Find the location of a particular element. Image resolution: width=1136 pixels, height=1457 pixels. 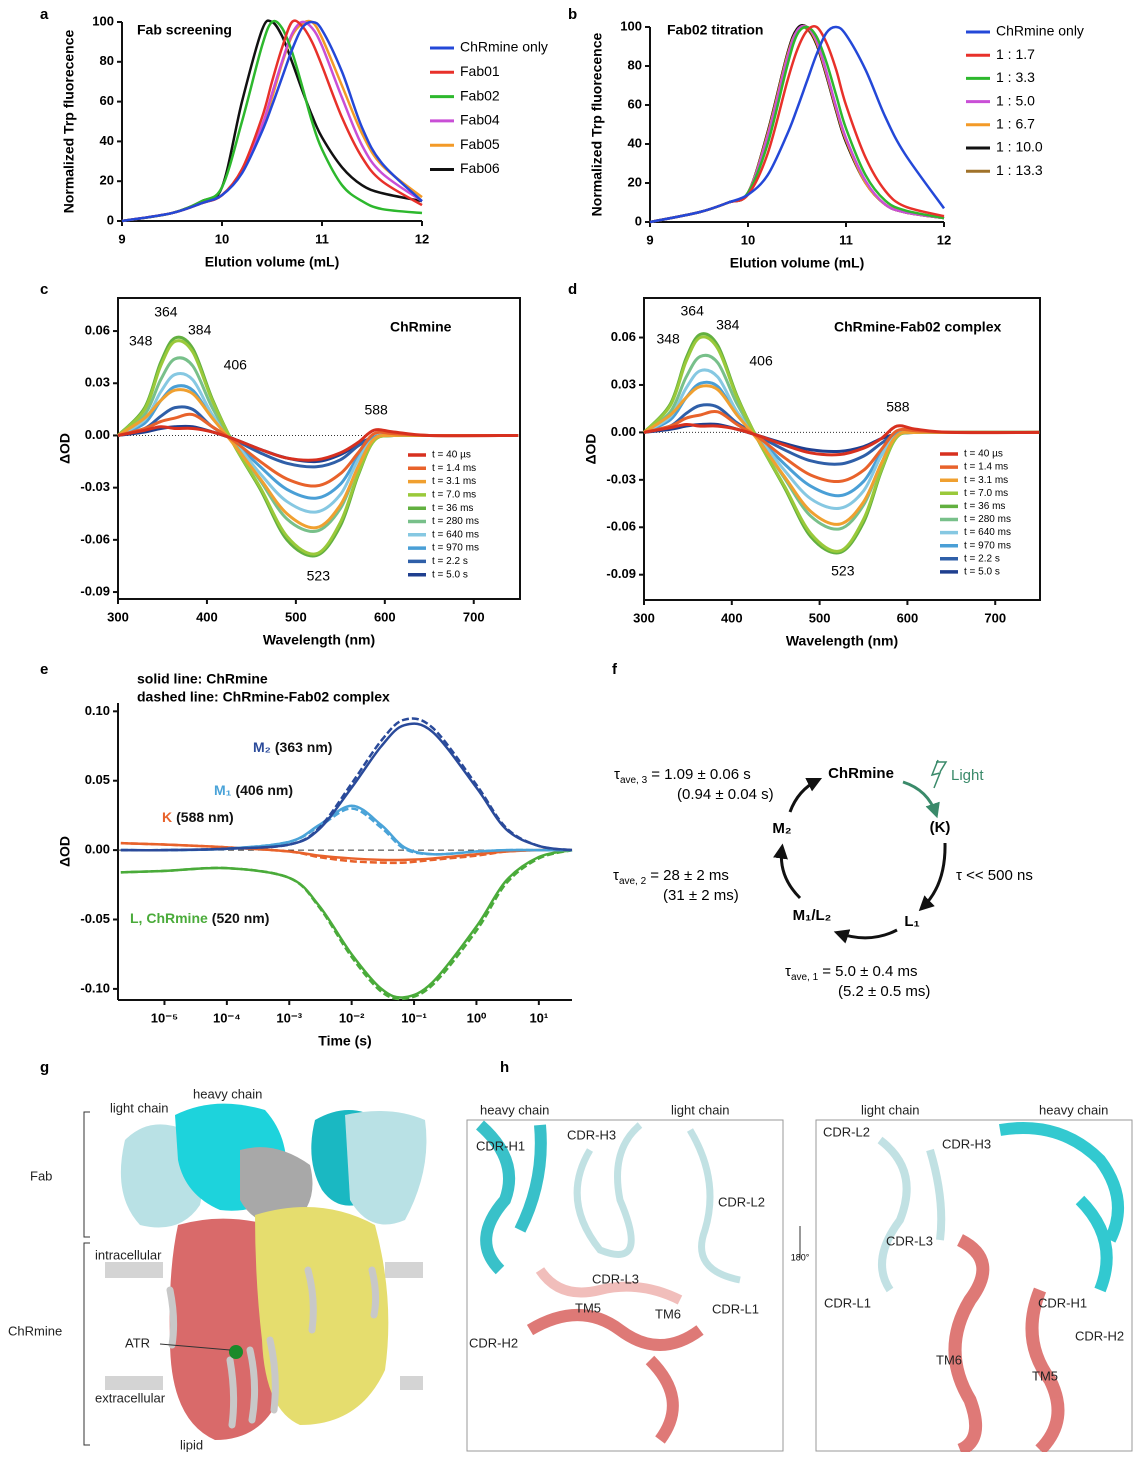

ribbons is located at coordinates (799, 1288).